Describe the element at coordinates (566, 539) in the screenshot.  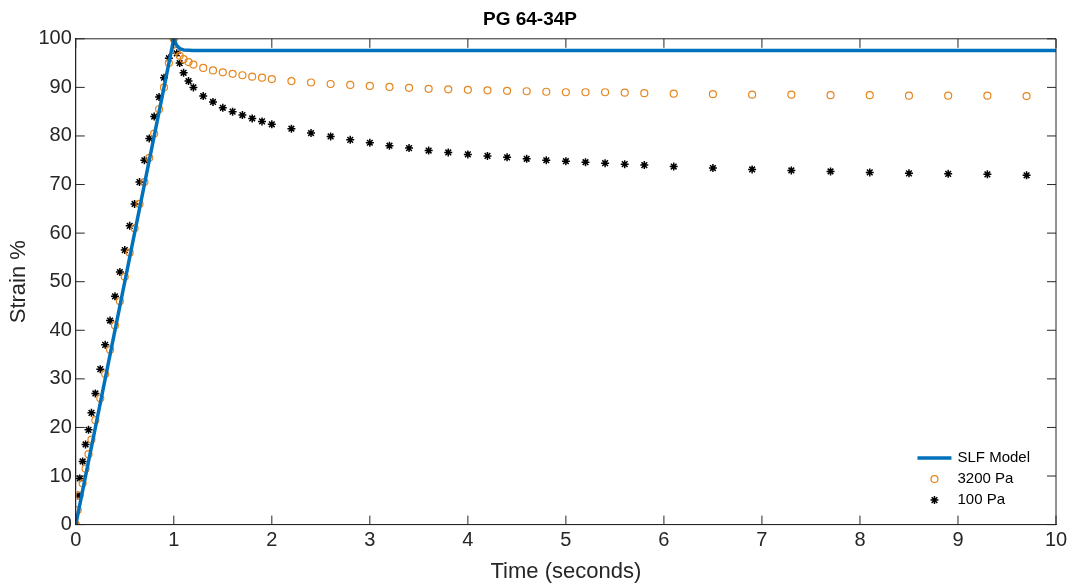
I see `x-tick-label: 5` at that location.